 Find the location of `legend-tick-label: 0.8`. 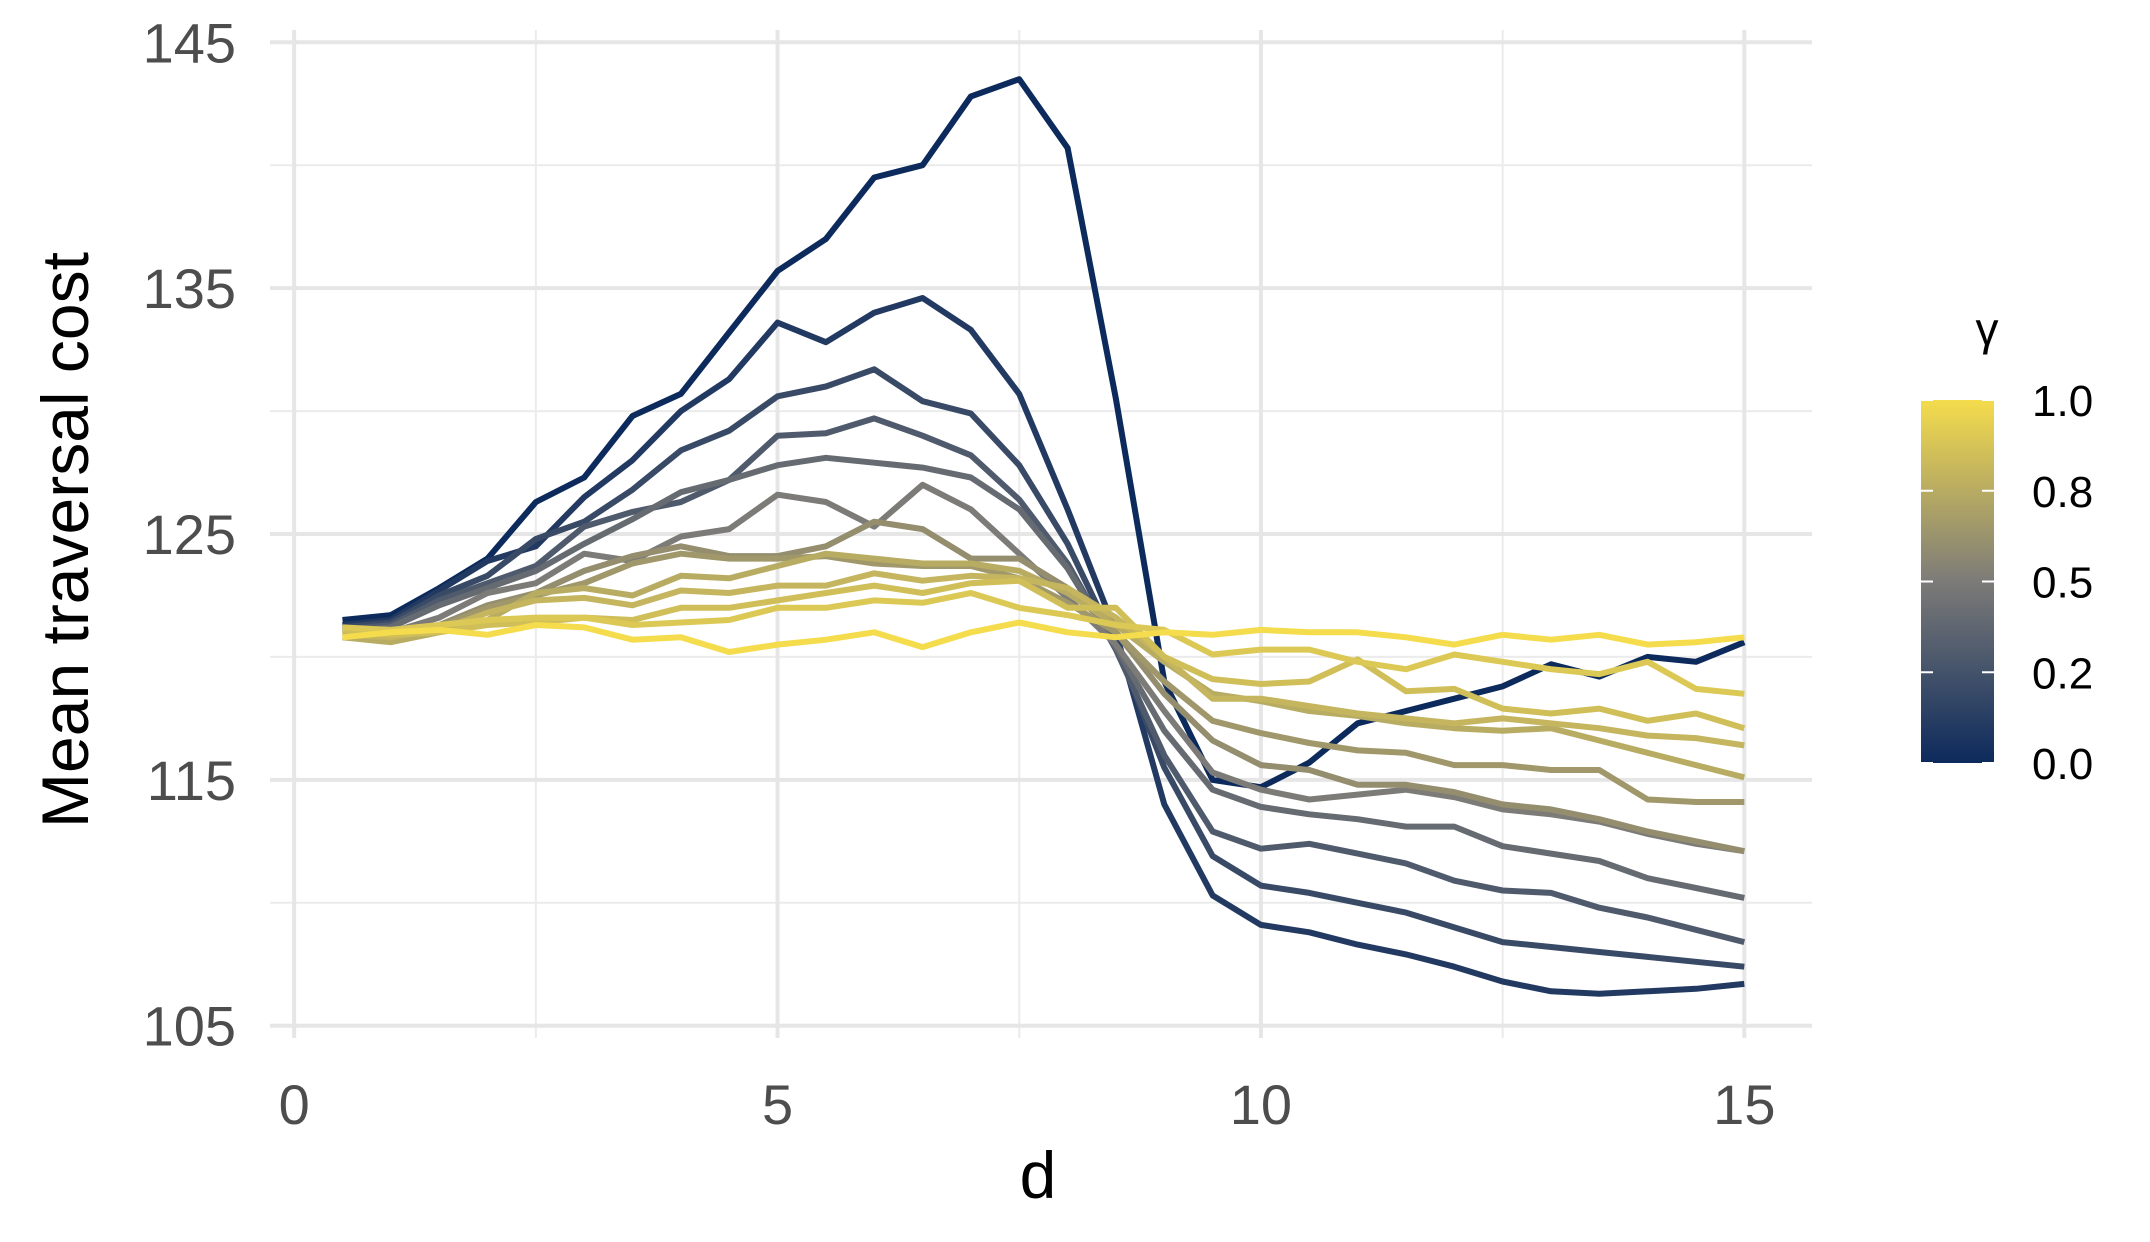

legend-tick-label: 0.8 is located at coordinates (2062, 492).